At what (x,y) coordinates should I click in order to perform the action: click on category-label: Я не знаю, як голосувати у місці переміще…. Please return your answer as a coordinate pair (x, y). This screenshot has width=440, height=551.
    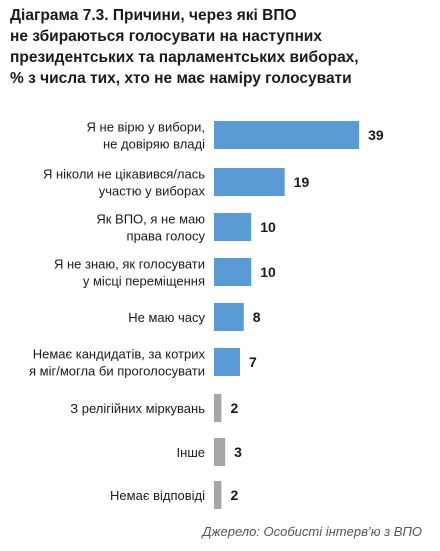
    Looking at the image, I should click on (129, 273).